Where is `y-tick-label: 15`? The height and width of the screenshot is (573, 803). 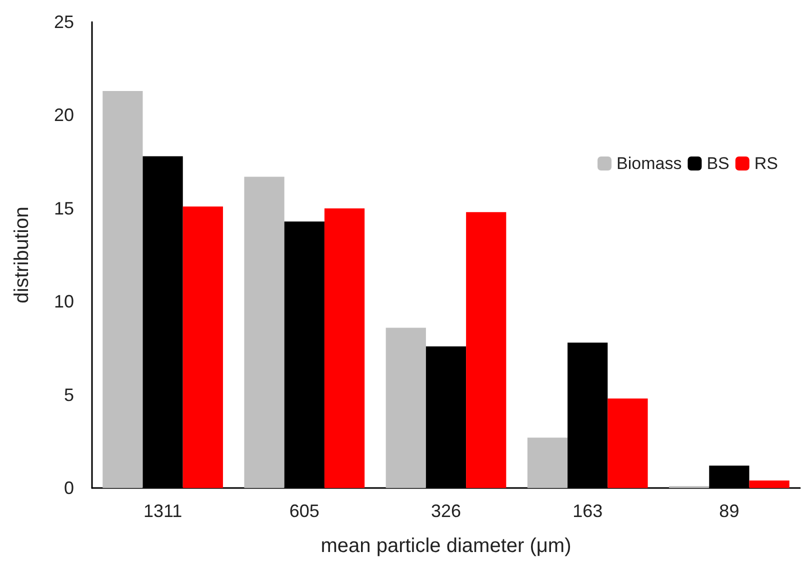
y-tick-label: 15 is located at coordinates (64, 208).